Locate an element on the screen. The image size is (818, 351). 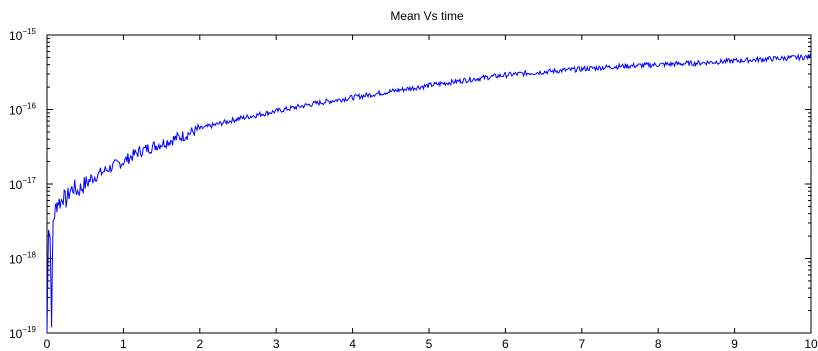
y-tick-label: 10−18 is located at coordinates (22, 259).